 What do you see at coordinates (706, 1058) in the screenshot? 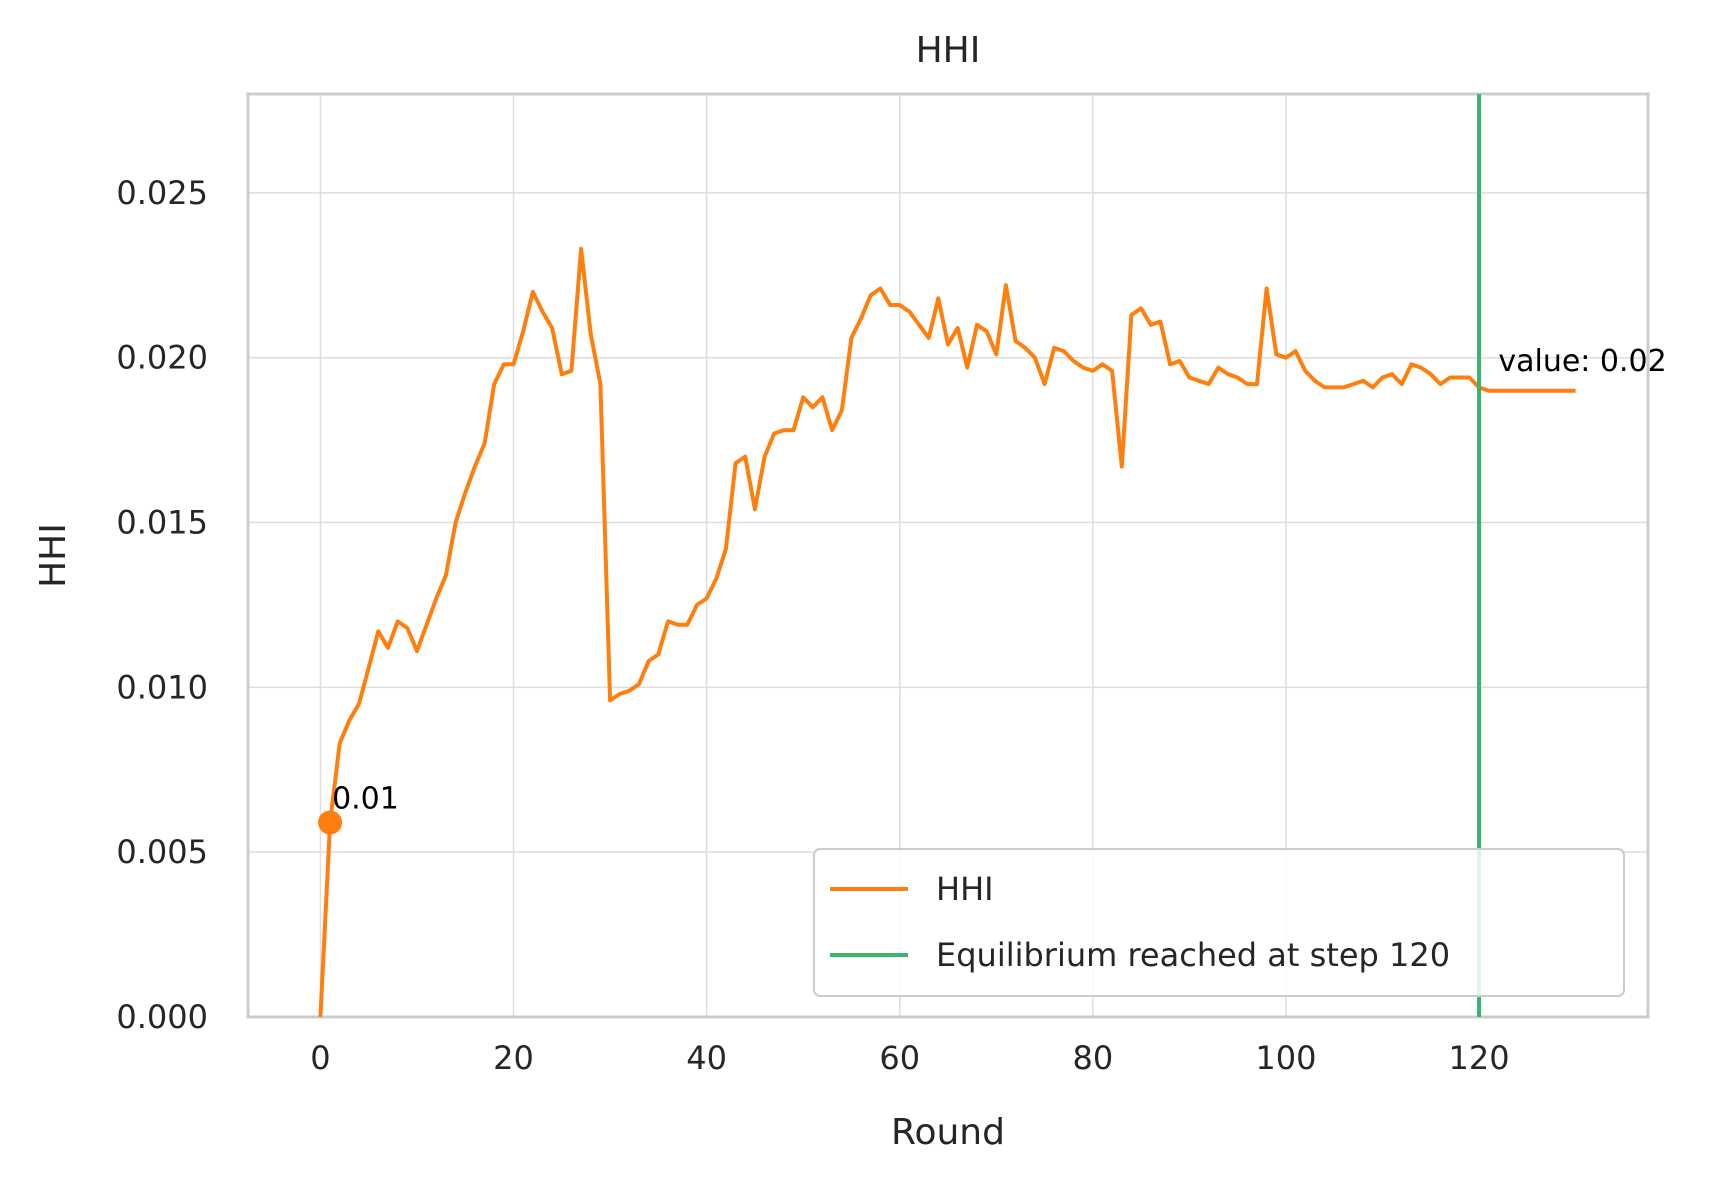
I see `x-tick-label: 40` at bounding box center [706, 1058].